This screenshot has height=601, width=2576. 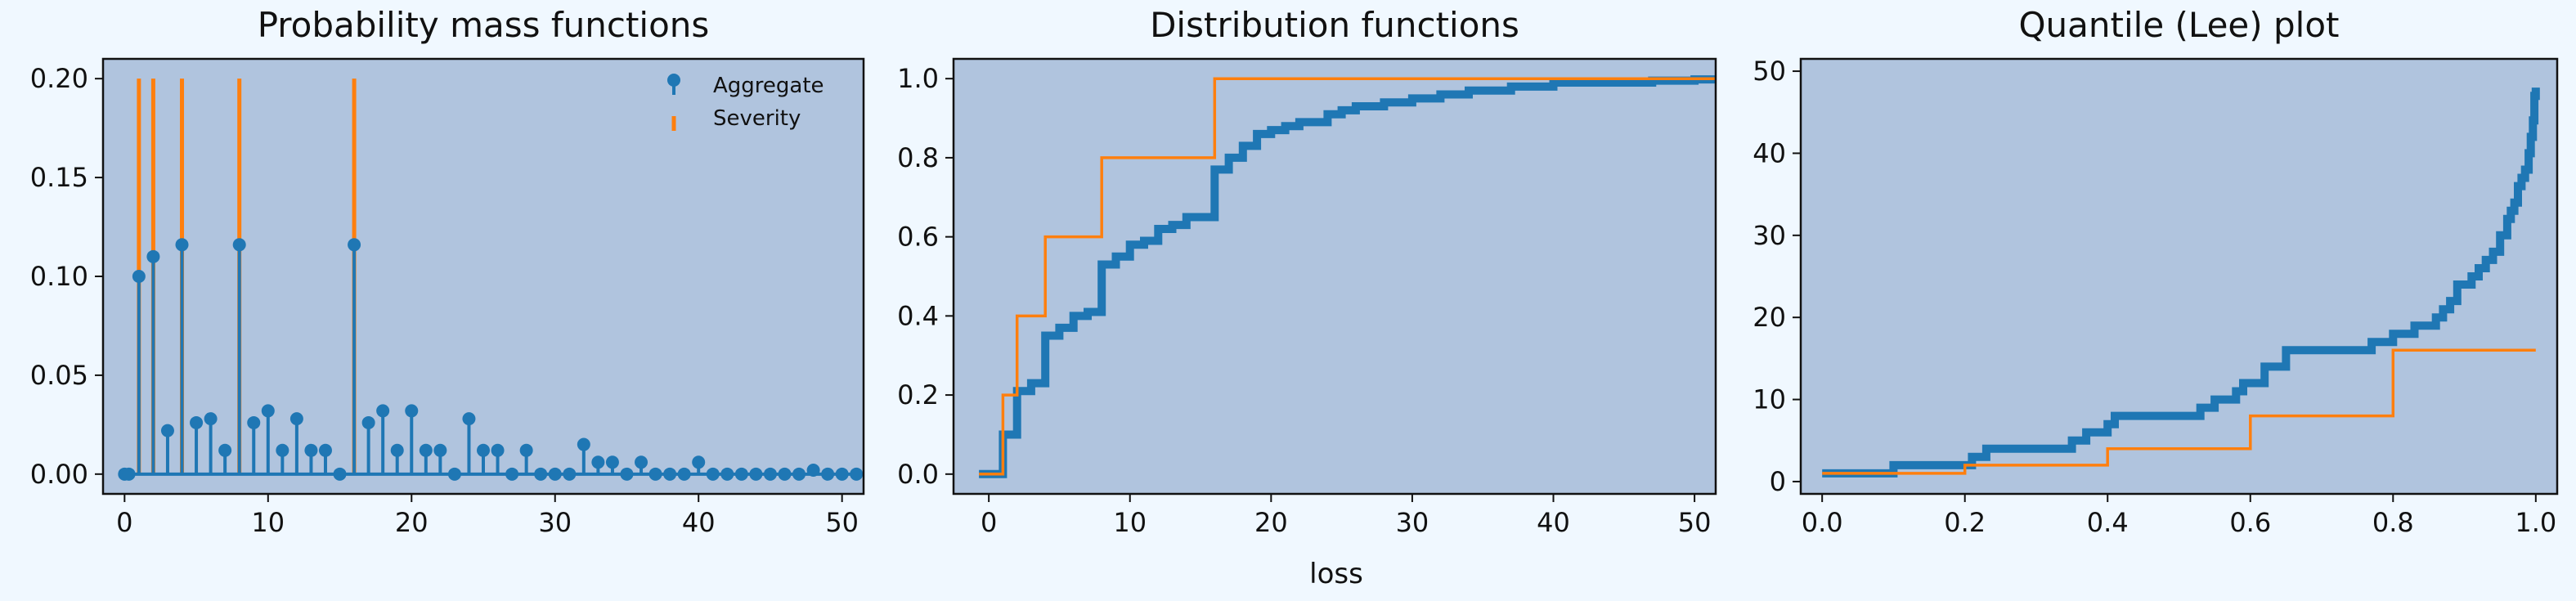 What do you see at coordinates (2108, 522) in the screenshot?
I see `x-tick-label: 0.4` at bounding box center [2108, 522].